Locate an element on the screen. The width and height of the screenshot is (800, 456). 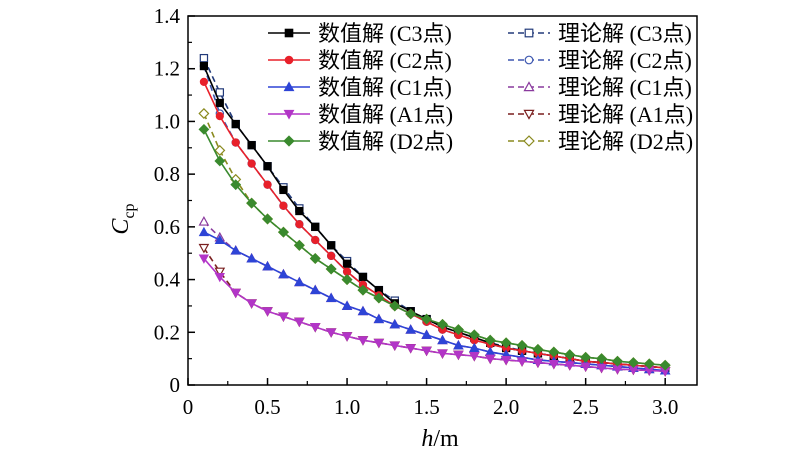
legend-item: 理论解 (C3点) is located at coordinates (600, 33).